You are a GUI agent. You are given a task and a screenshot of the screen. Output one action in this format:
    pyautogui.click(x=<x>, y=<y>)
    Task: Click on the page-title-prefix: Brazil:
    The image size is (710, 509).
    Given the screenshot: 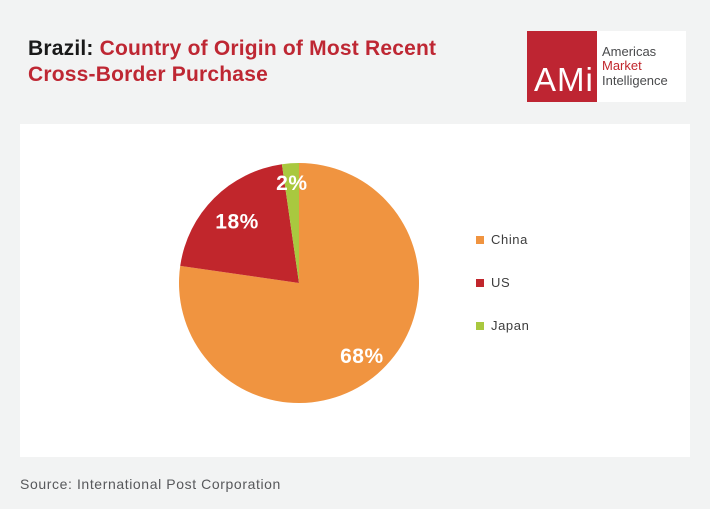 What is the action you would take?
    pyautogui.click(x=61, y=48)
    